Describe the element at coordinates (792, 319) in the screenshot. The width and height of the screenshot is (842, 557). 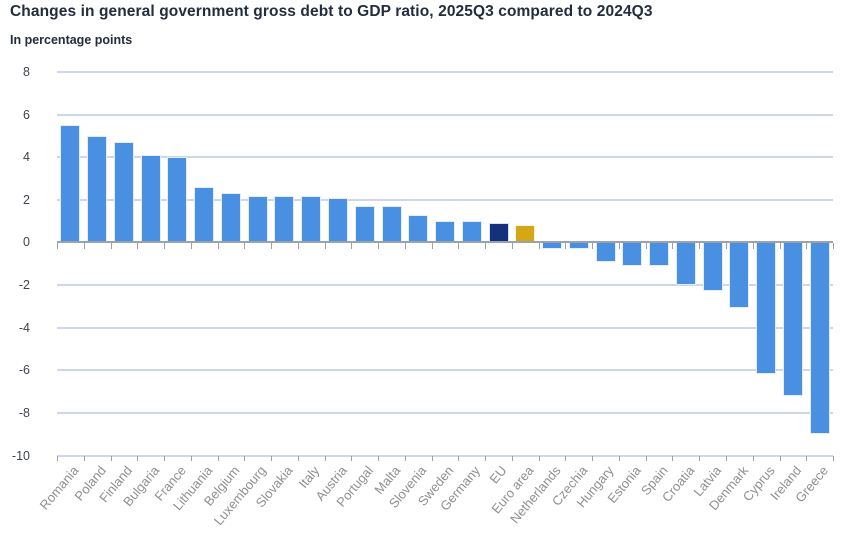
I see `bar-ireland` at that location.